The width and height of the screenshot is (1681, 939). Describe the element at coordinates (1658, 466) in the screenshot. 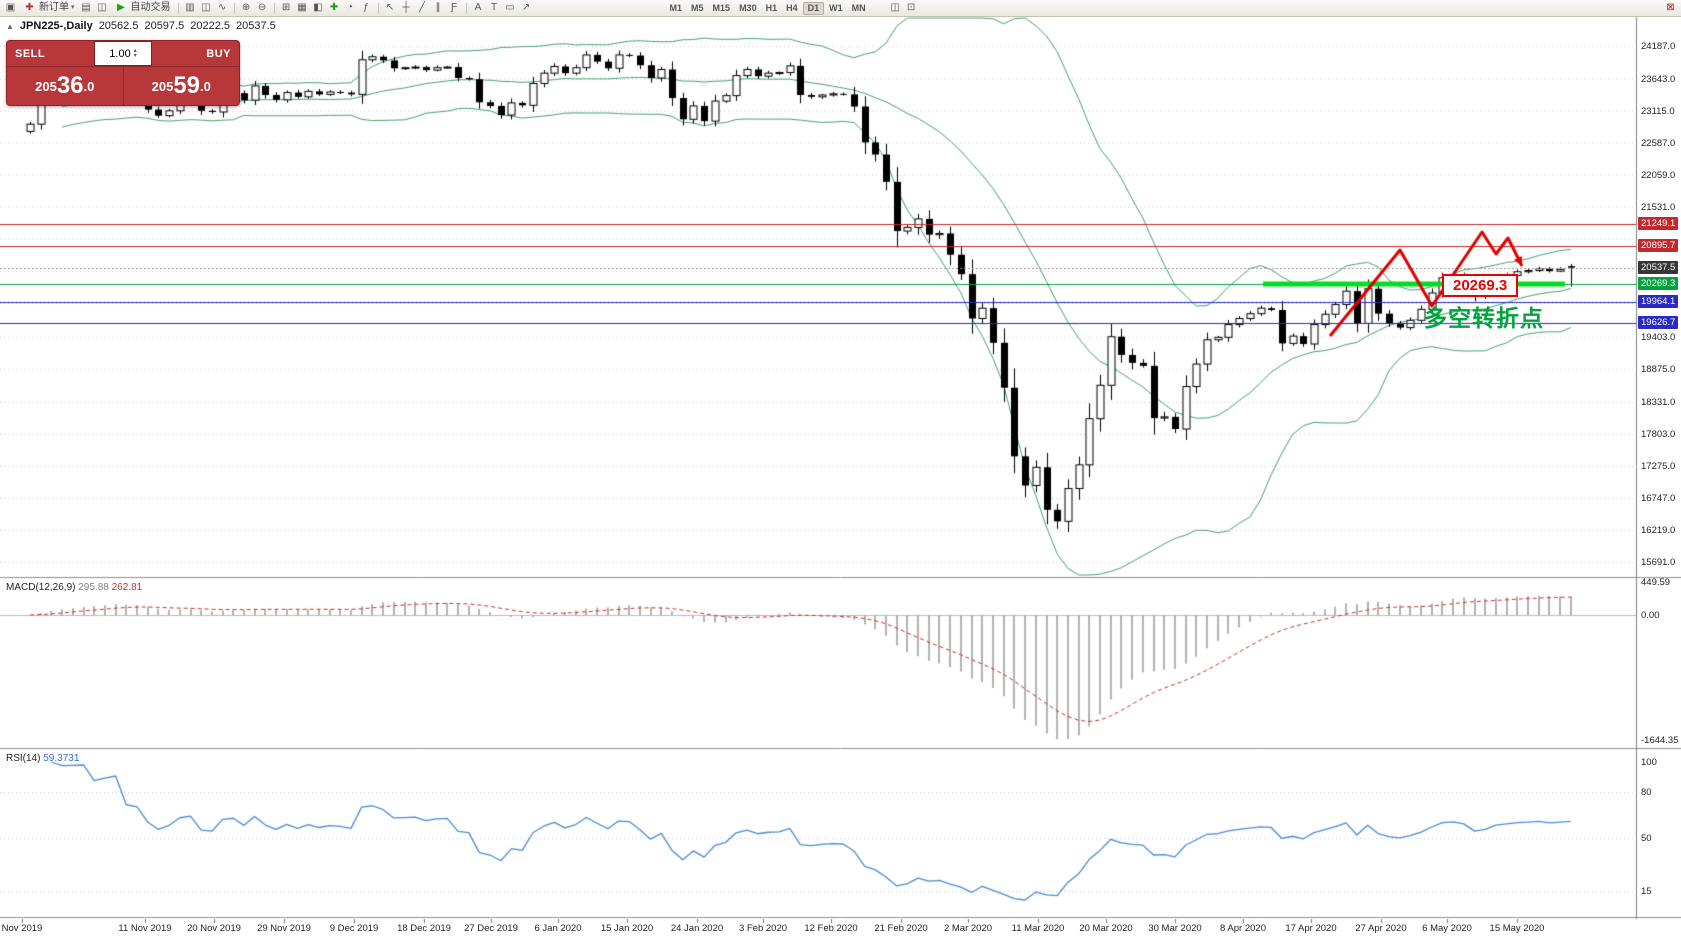

I see `price-axis-tick: 17275.0` at that location.